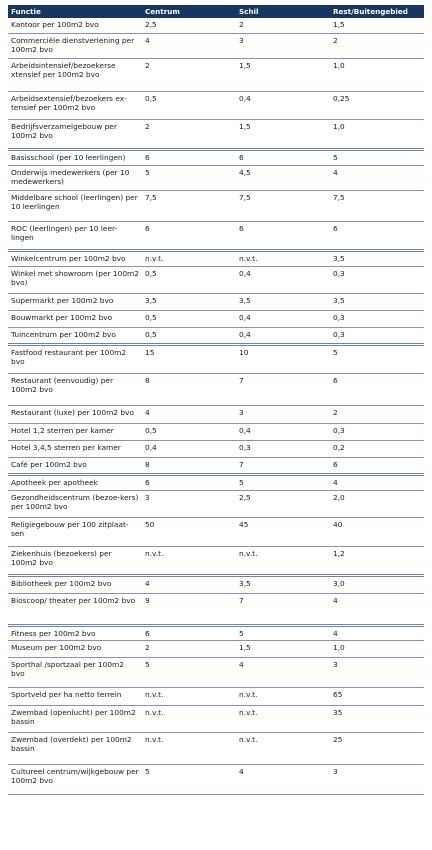 The height and width of the screenshot is (850, 432). What do you see at coordinates (189, 302) in the screenshot?
I see `cell-centrum: 3,5` at bounding box center [189, 302].